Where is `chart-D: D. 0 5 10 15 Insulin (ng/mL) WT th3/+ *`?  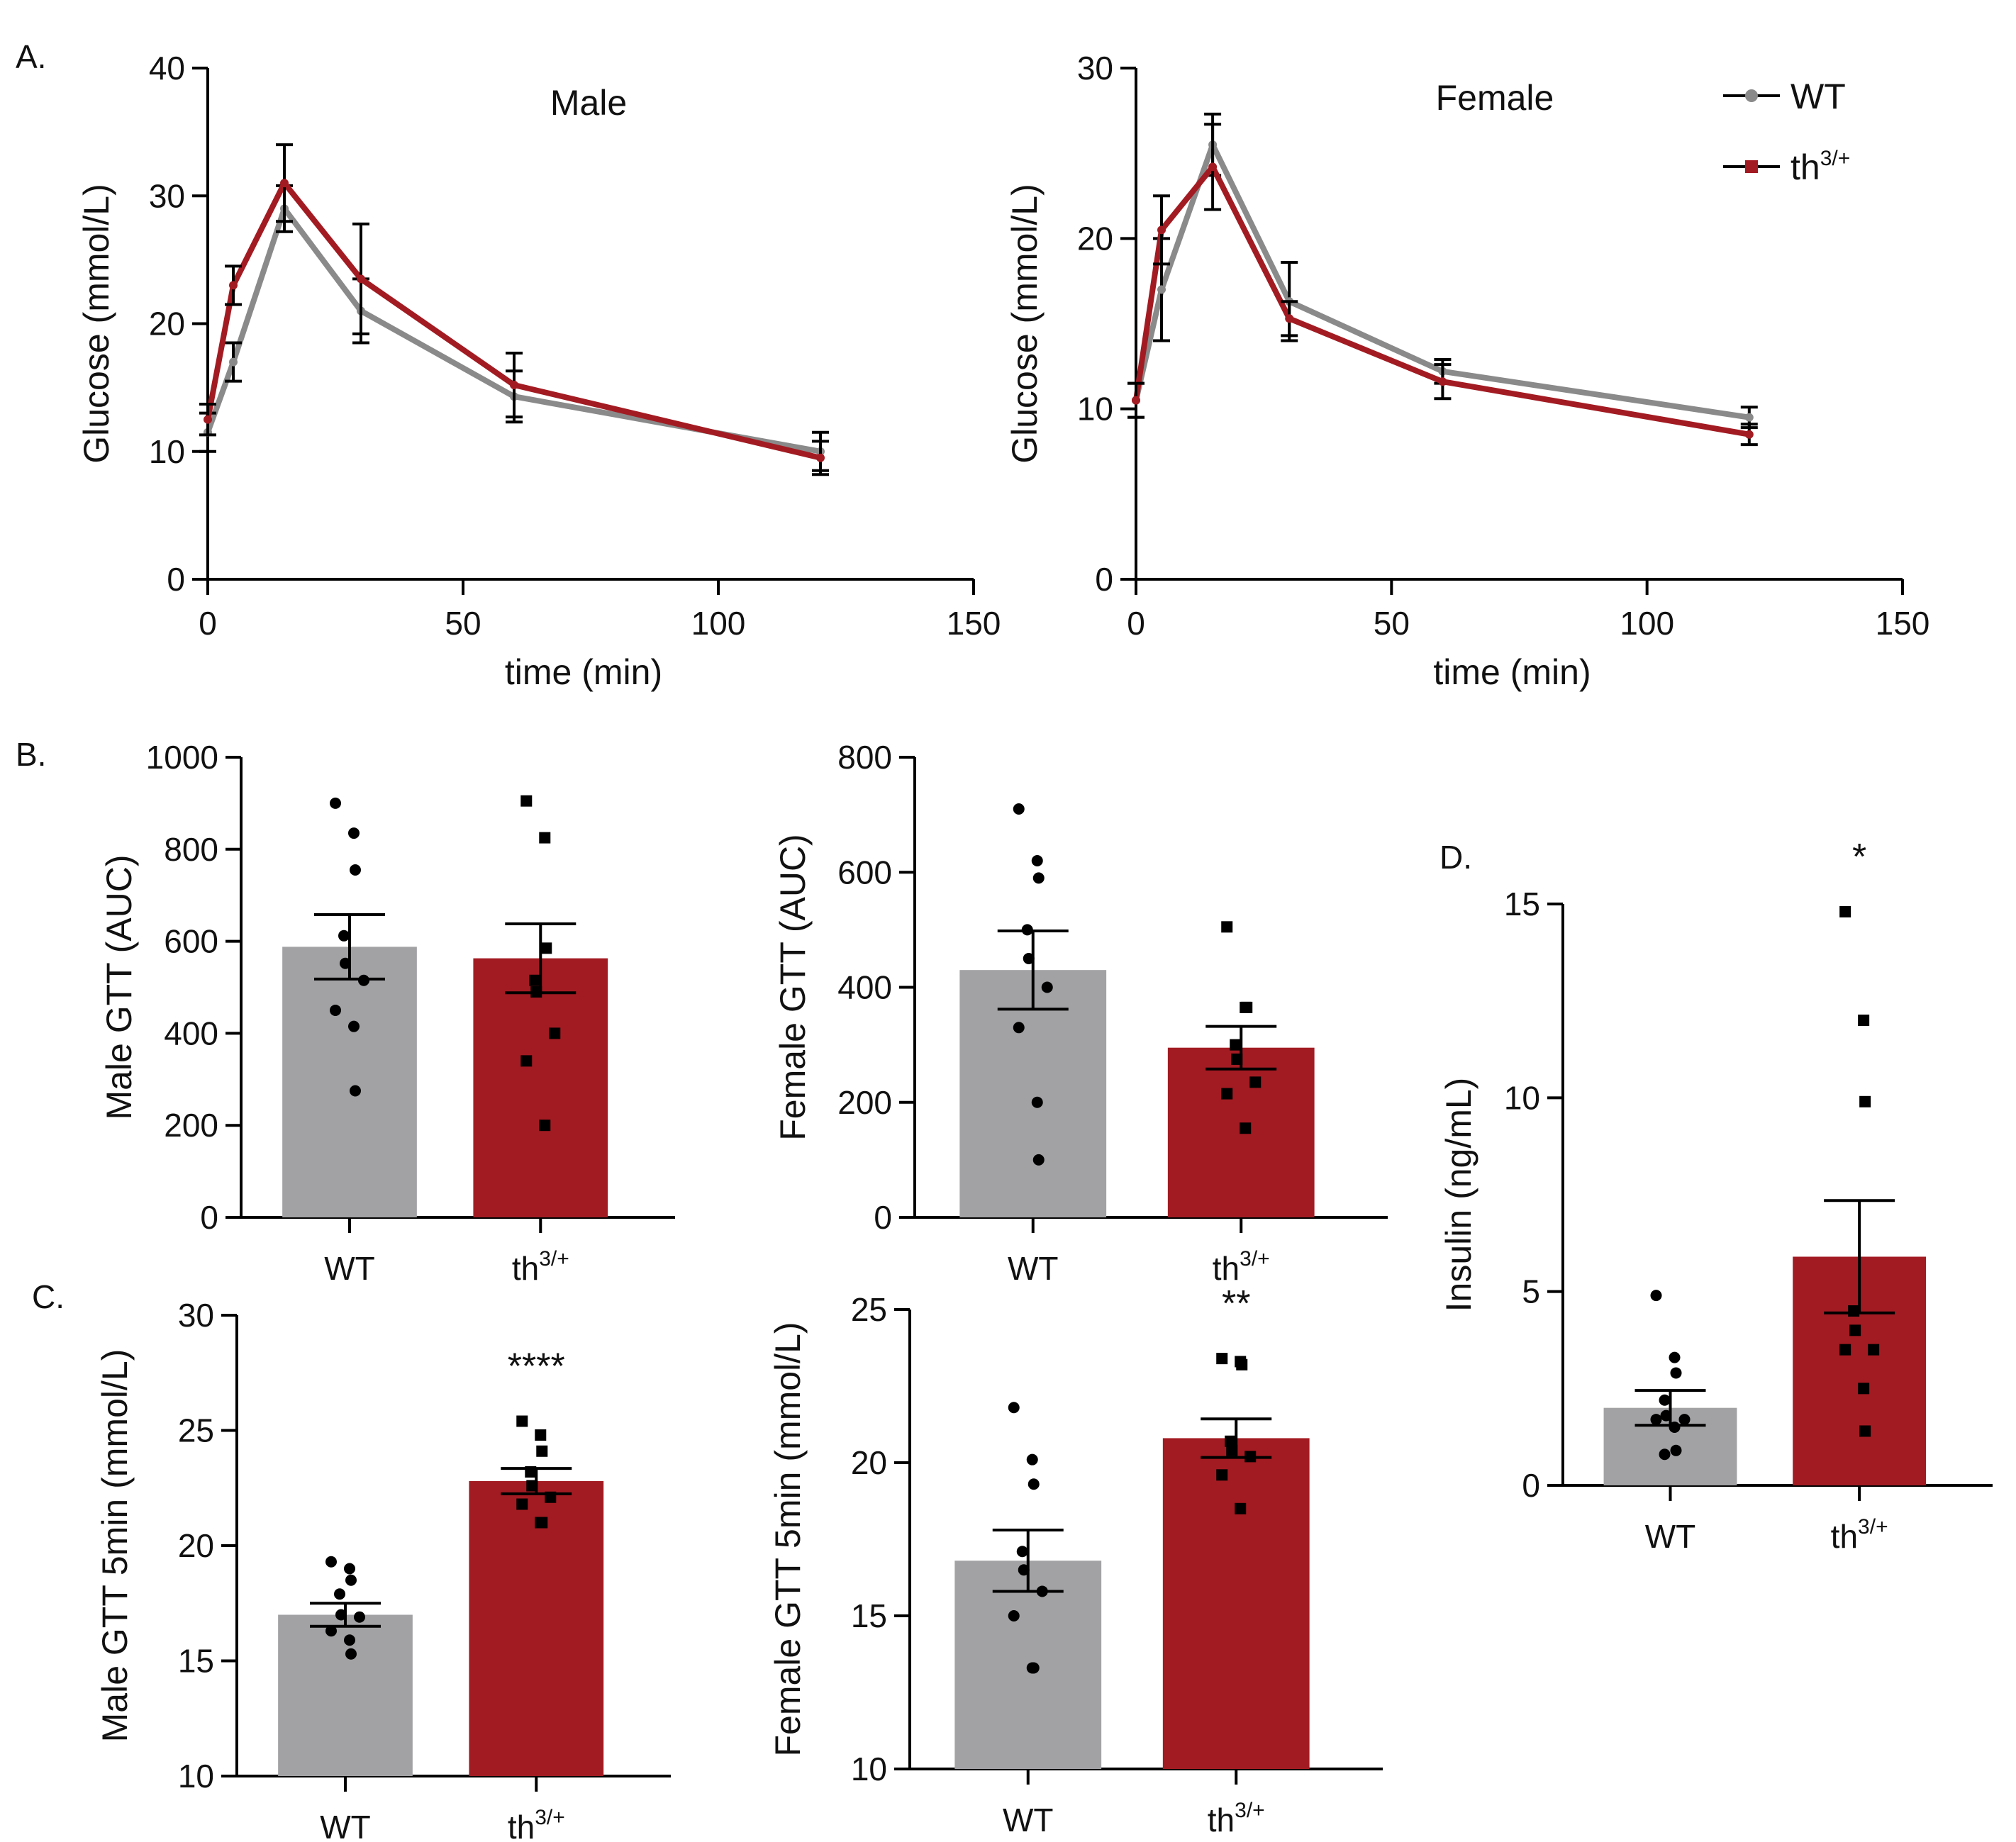 chart-D: D. 0 5 10 15 Insulin (ng/mL) WT th3/+ * is located at coordinates (1716, 1196).